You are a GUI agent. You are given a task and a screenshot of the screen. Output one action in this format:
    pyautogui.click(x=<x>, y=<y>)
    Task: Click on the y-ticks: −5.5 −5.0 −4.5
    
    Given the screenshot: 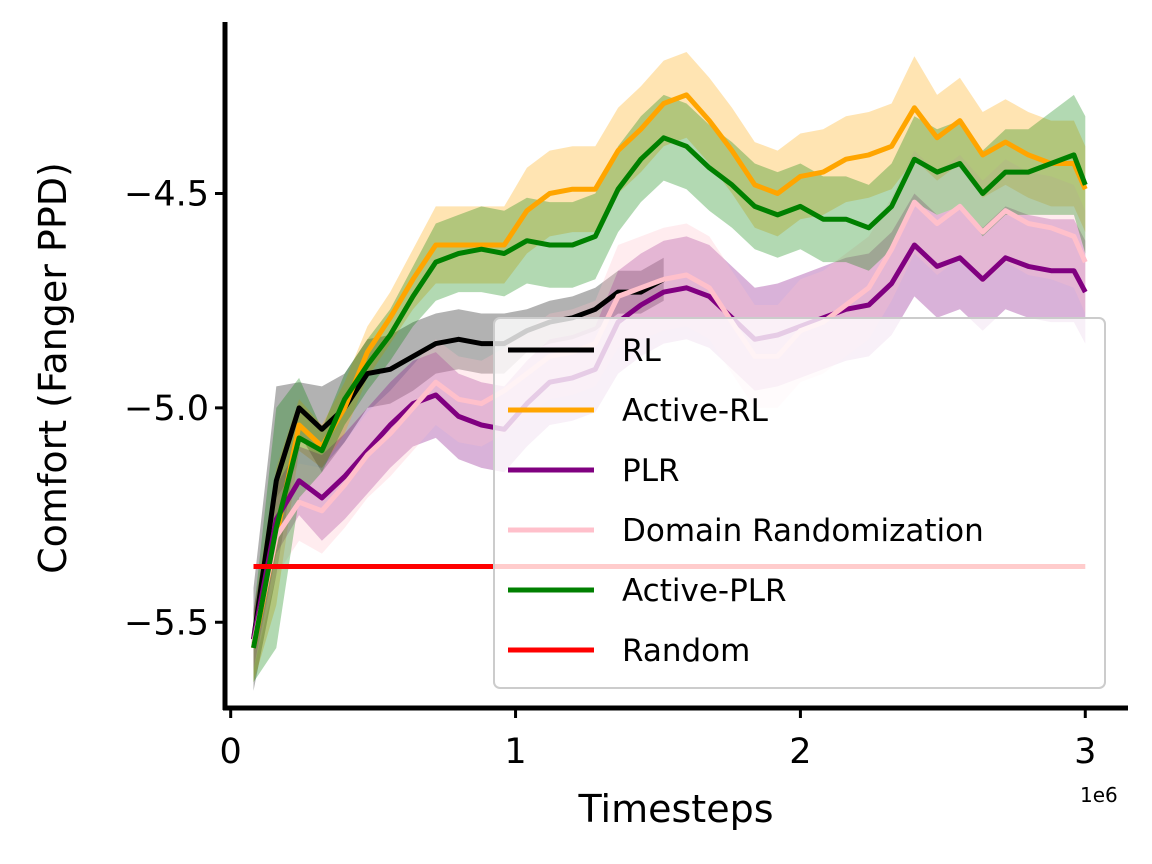 What is the action you would take?
    pyautogui.click(x=174, y=409)
    